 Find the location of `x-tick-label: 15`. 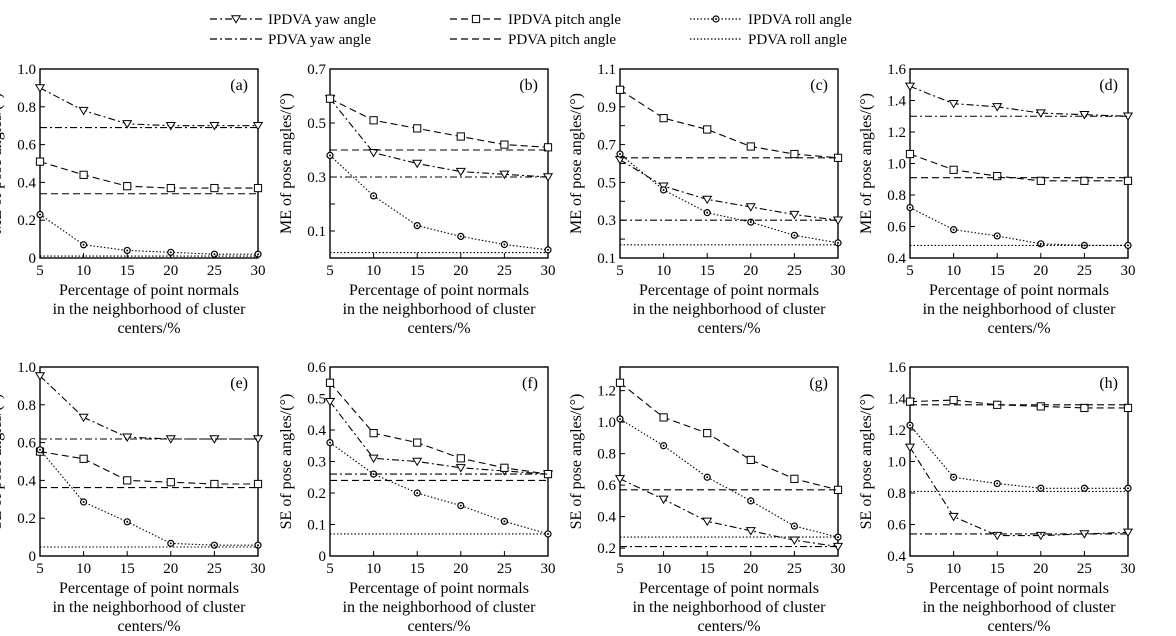

x-tick-label: 15 is located at coordinates (707, 271).